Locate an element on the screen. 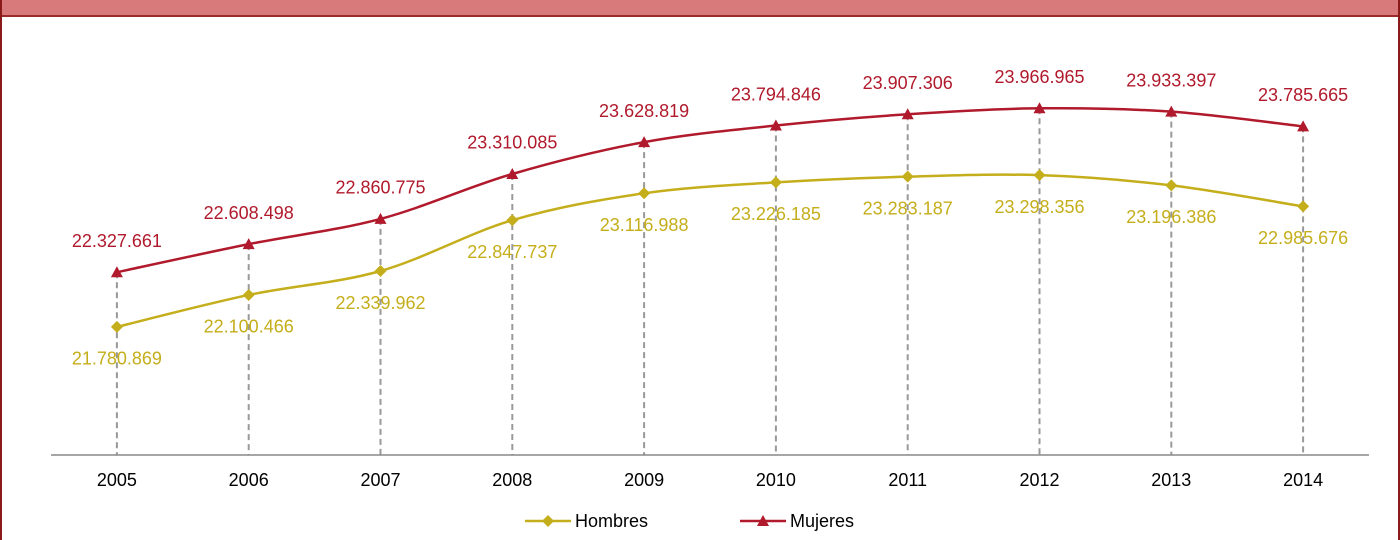 The height and width of the screenshot is (540, 1400). legend-label: Mujeres is located at coordinates (822, 521).